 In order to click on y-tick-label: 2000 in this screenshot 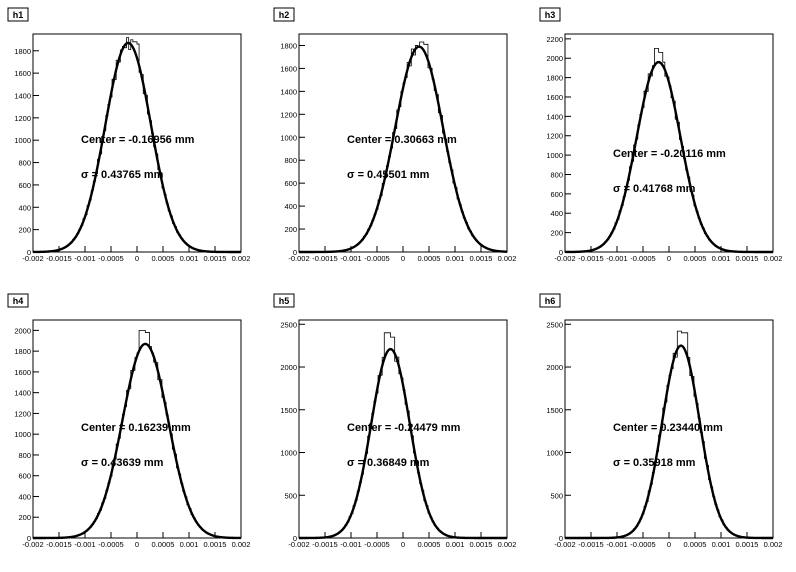, I will do `click(22, 330)`.